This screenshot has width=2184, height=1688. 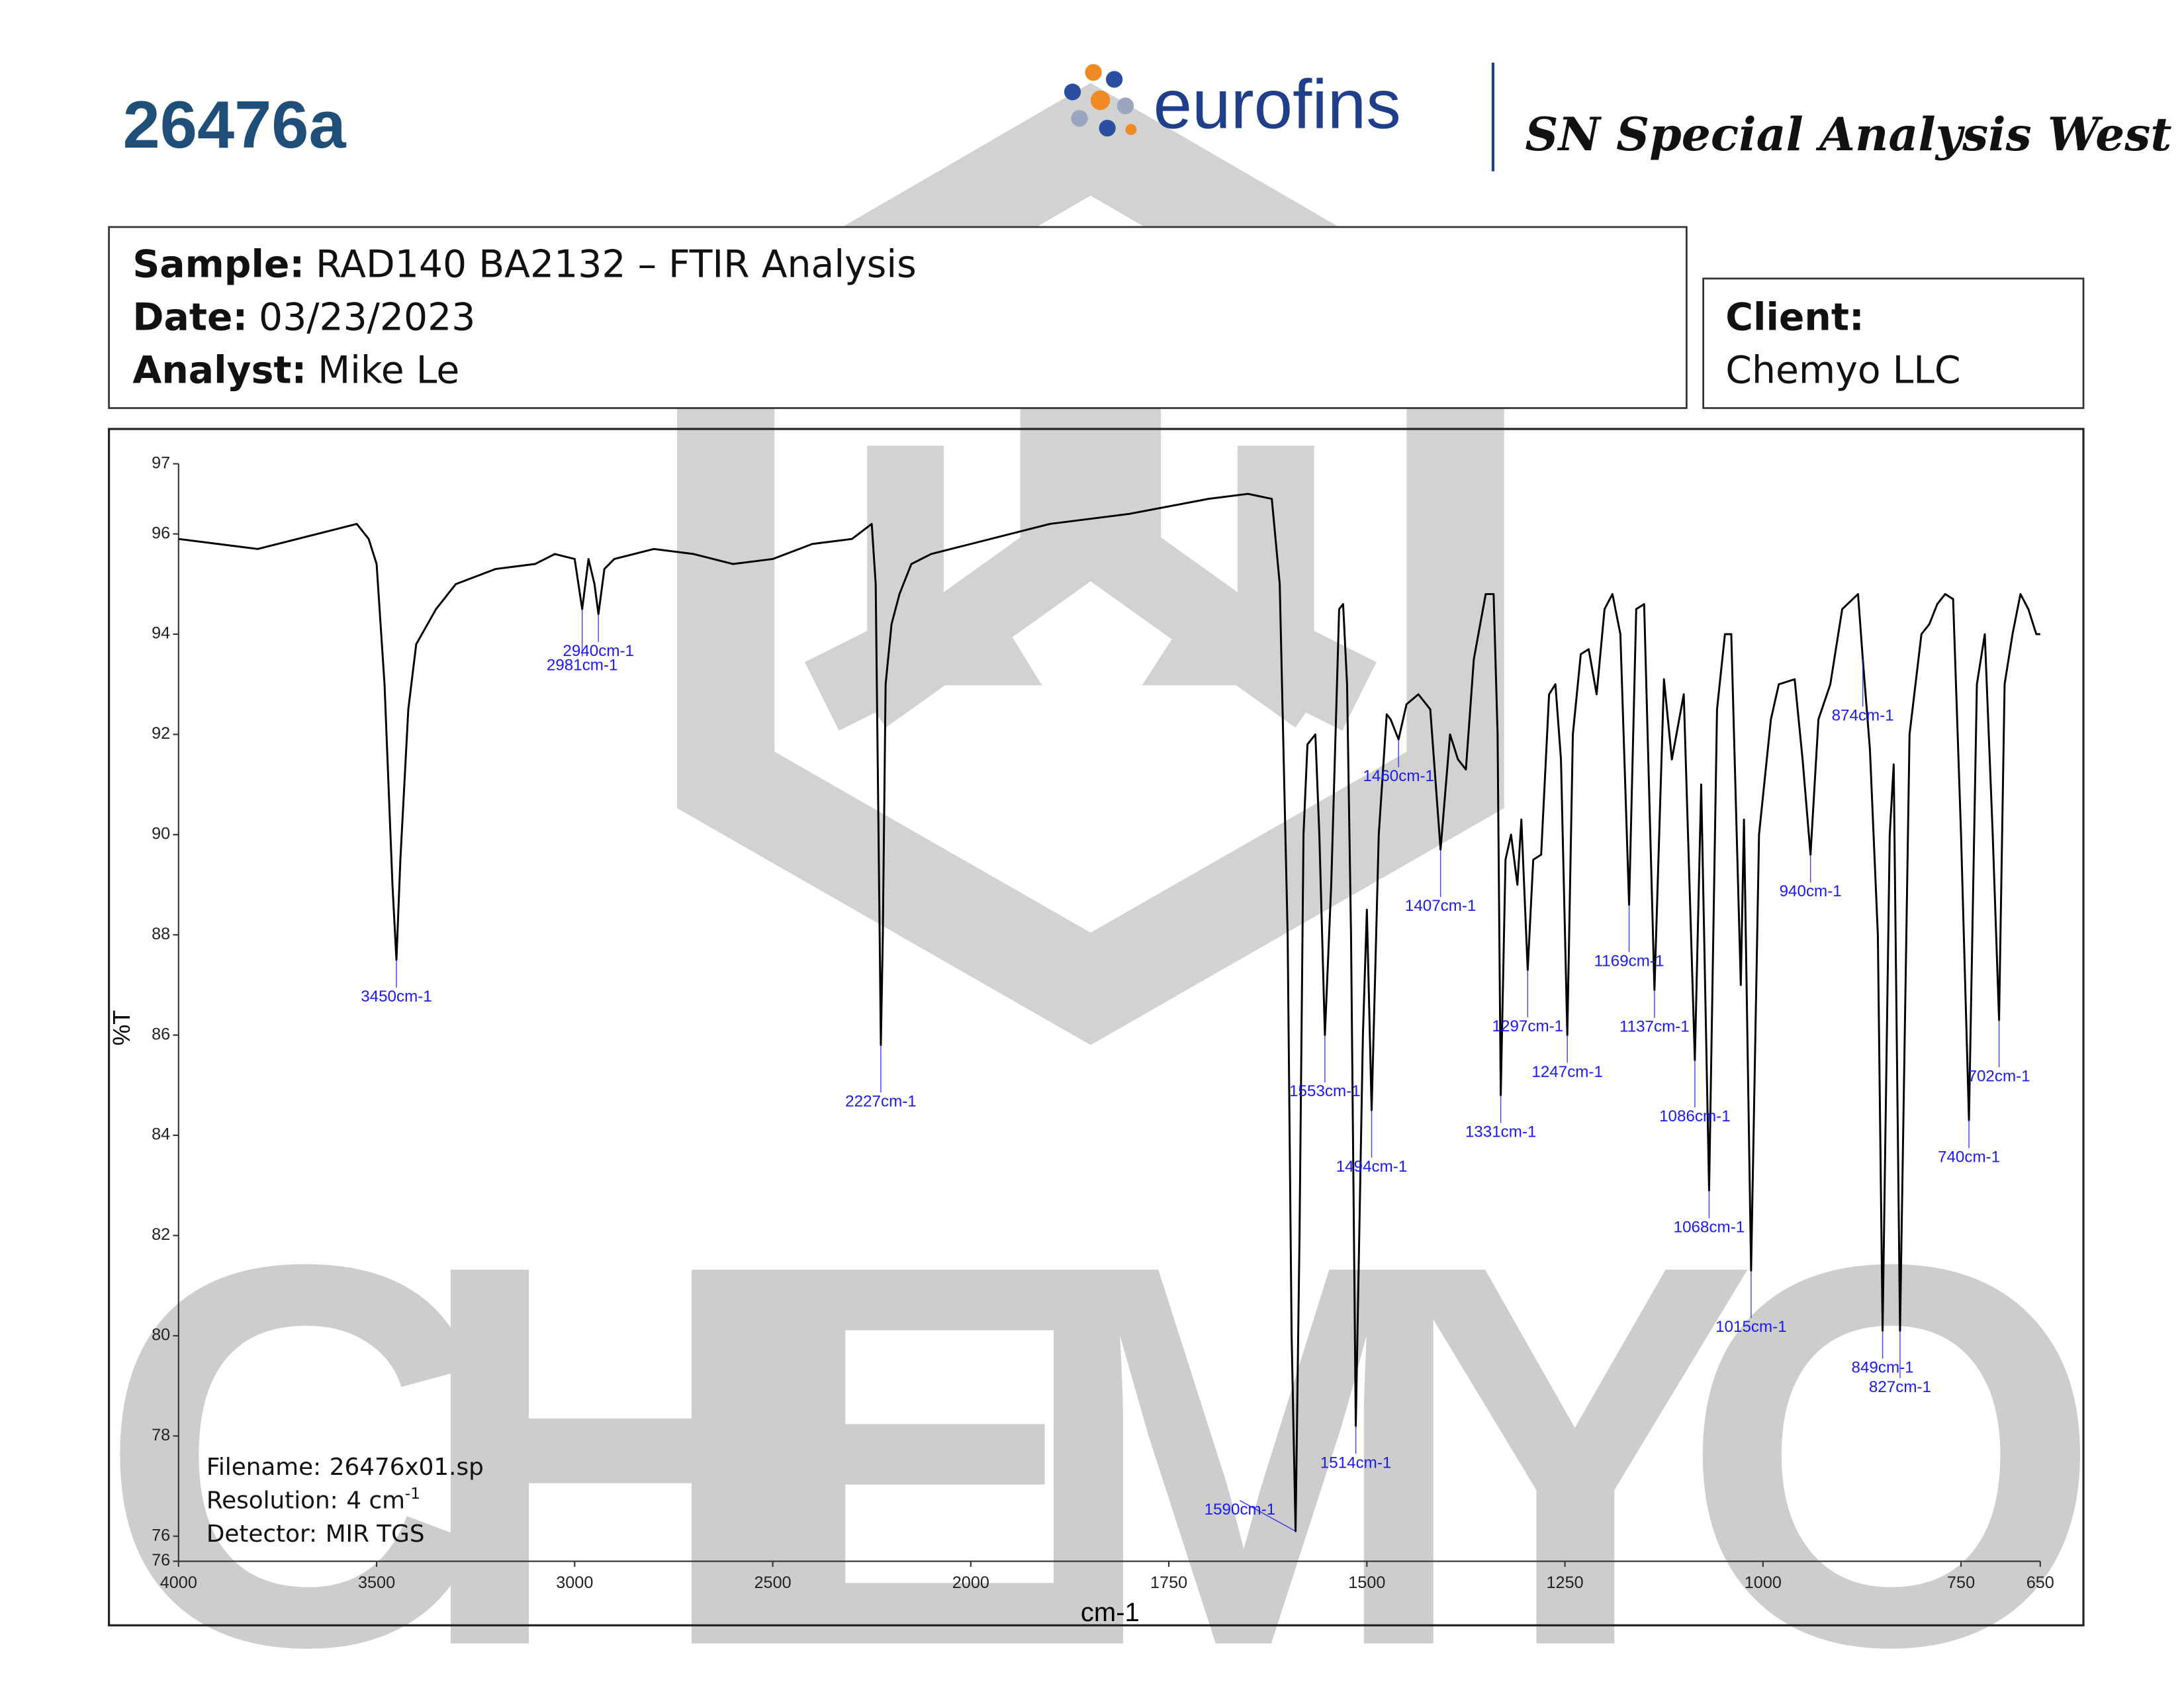 What do you see at coordinates (1894, 343) in the screenshot?
I see `client-box` at bounding box center [1894, 343].